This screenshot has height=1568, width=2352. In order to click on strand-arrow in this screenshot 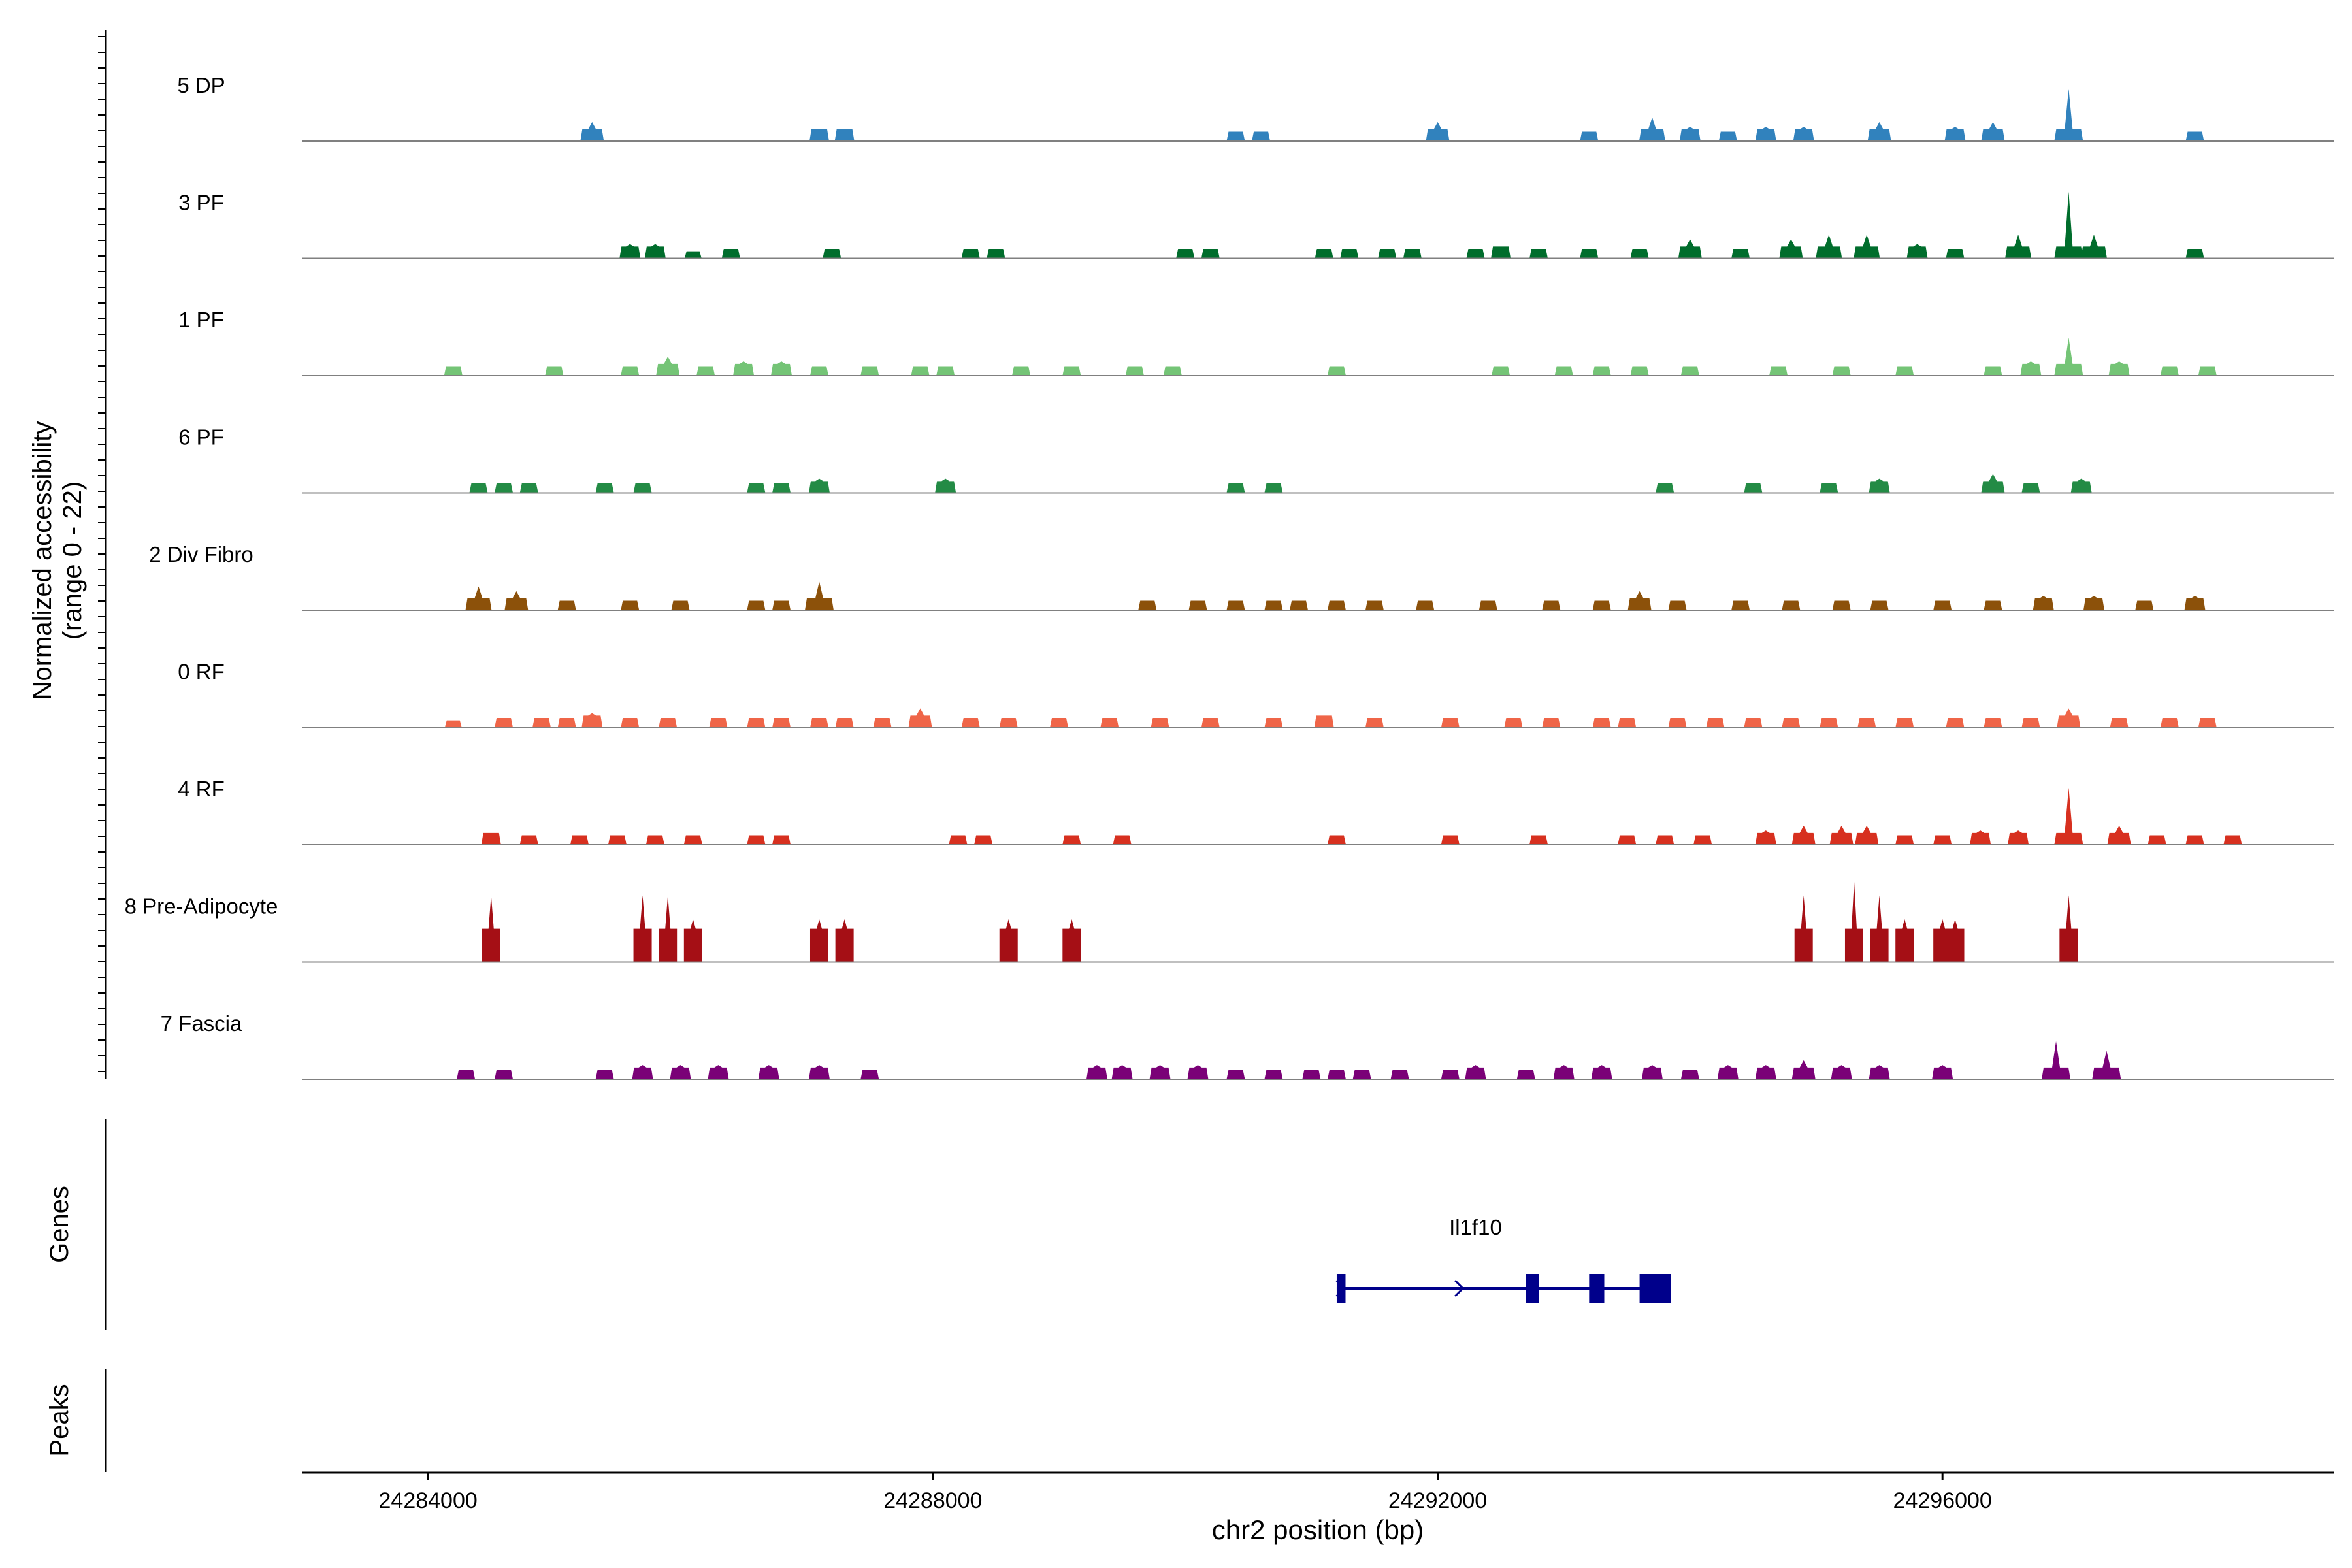, I will do `click(1340, 1288)`.